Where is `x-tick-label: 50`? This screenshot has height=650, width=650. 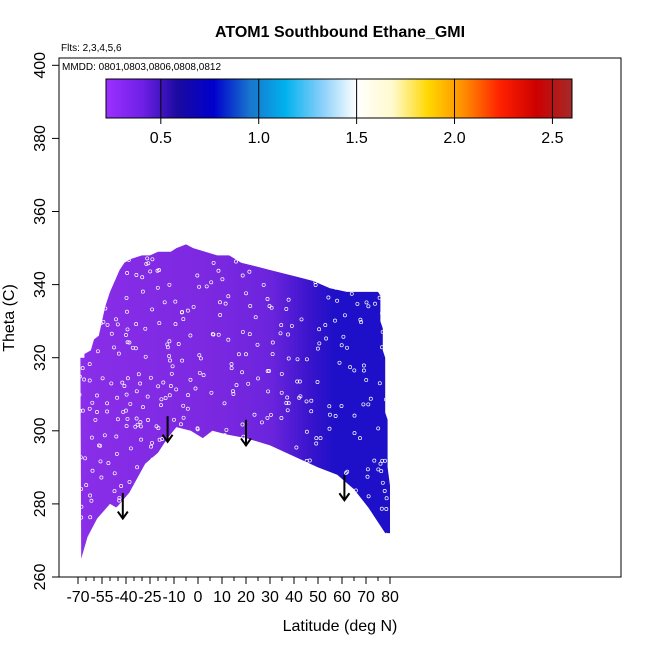
x-tick-label: 50 is located at coordinates (318, 597).